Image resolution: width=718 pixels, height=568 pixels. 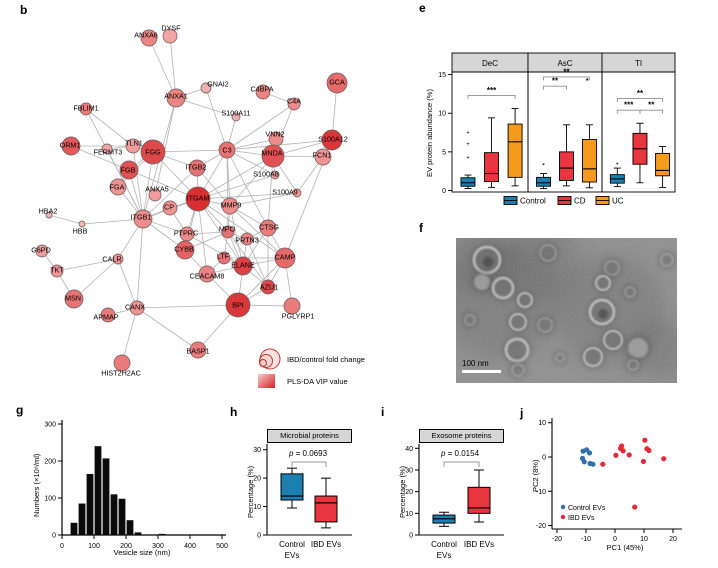 I want to click on network-node-label: ORM1, so click(x=70, y=145).